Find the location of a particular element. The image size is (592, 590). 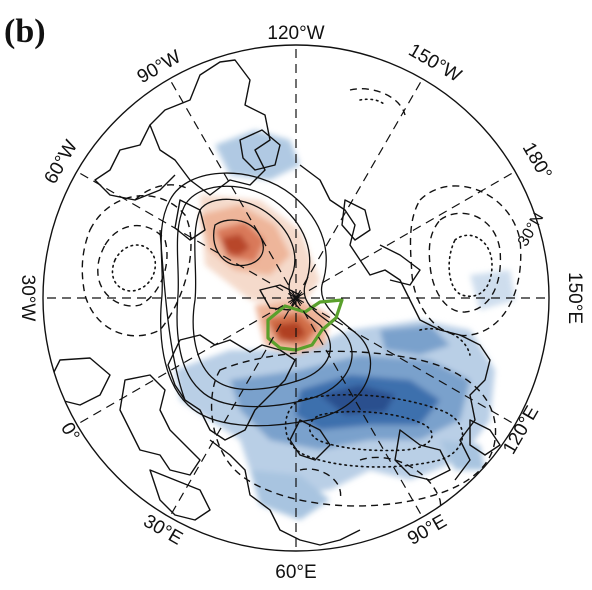

lon-label-180: 180° is located at coordinates (537, 161).